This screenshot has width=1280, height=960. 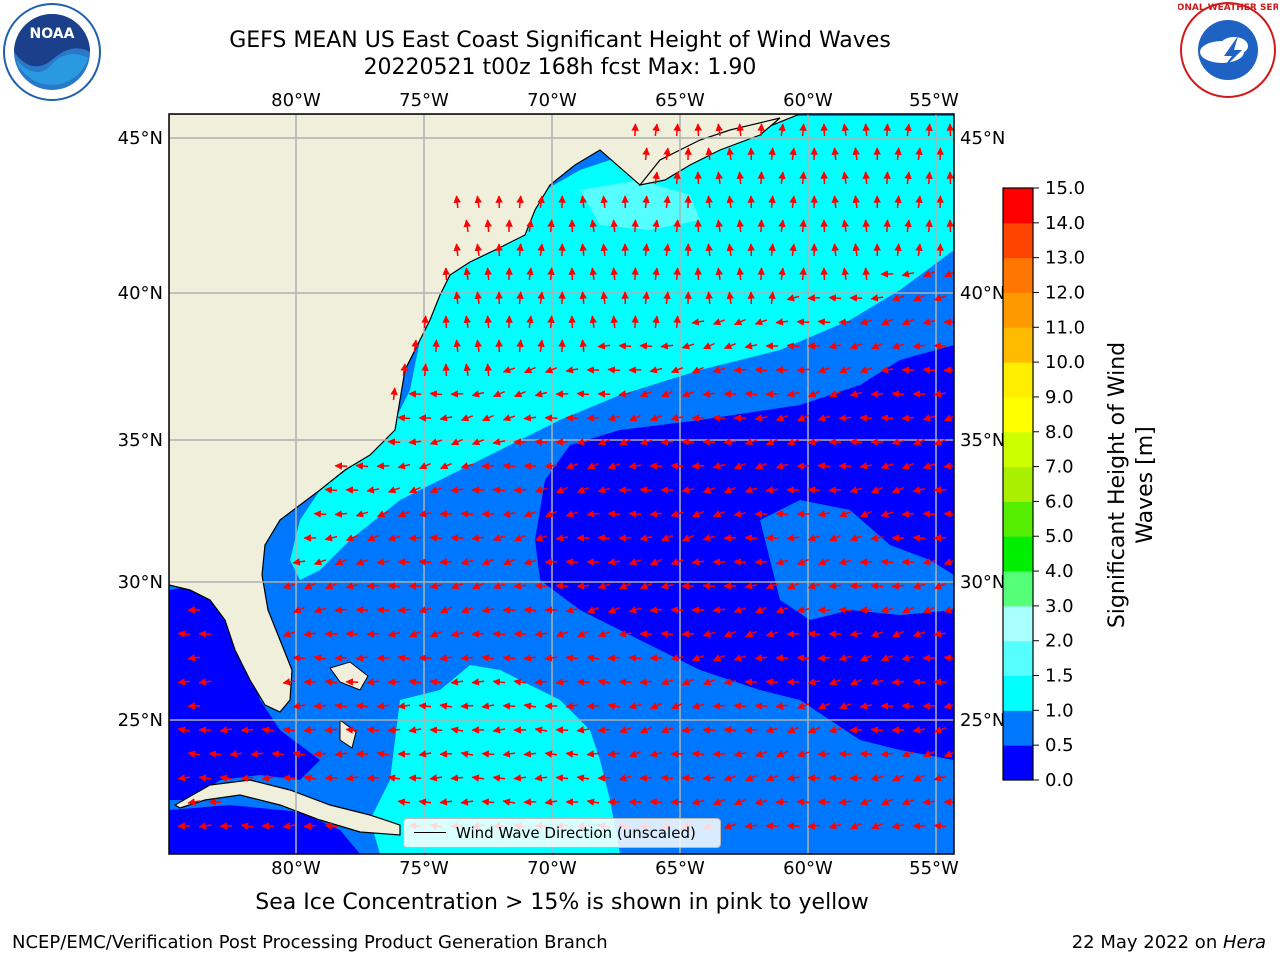 I want to click on lat-label-left-25n: 25°N, so click(x=140, y=720).